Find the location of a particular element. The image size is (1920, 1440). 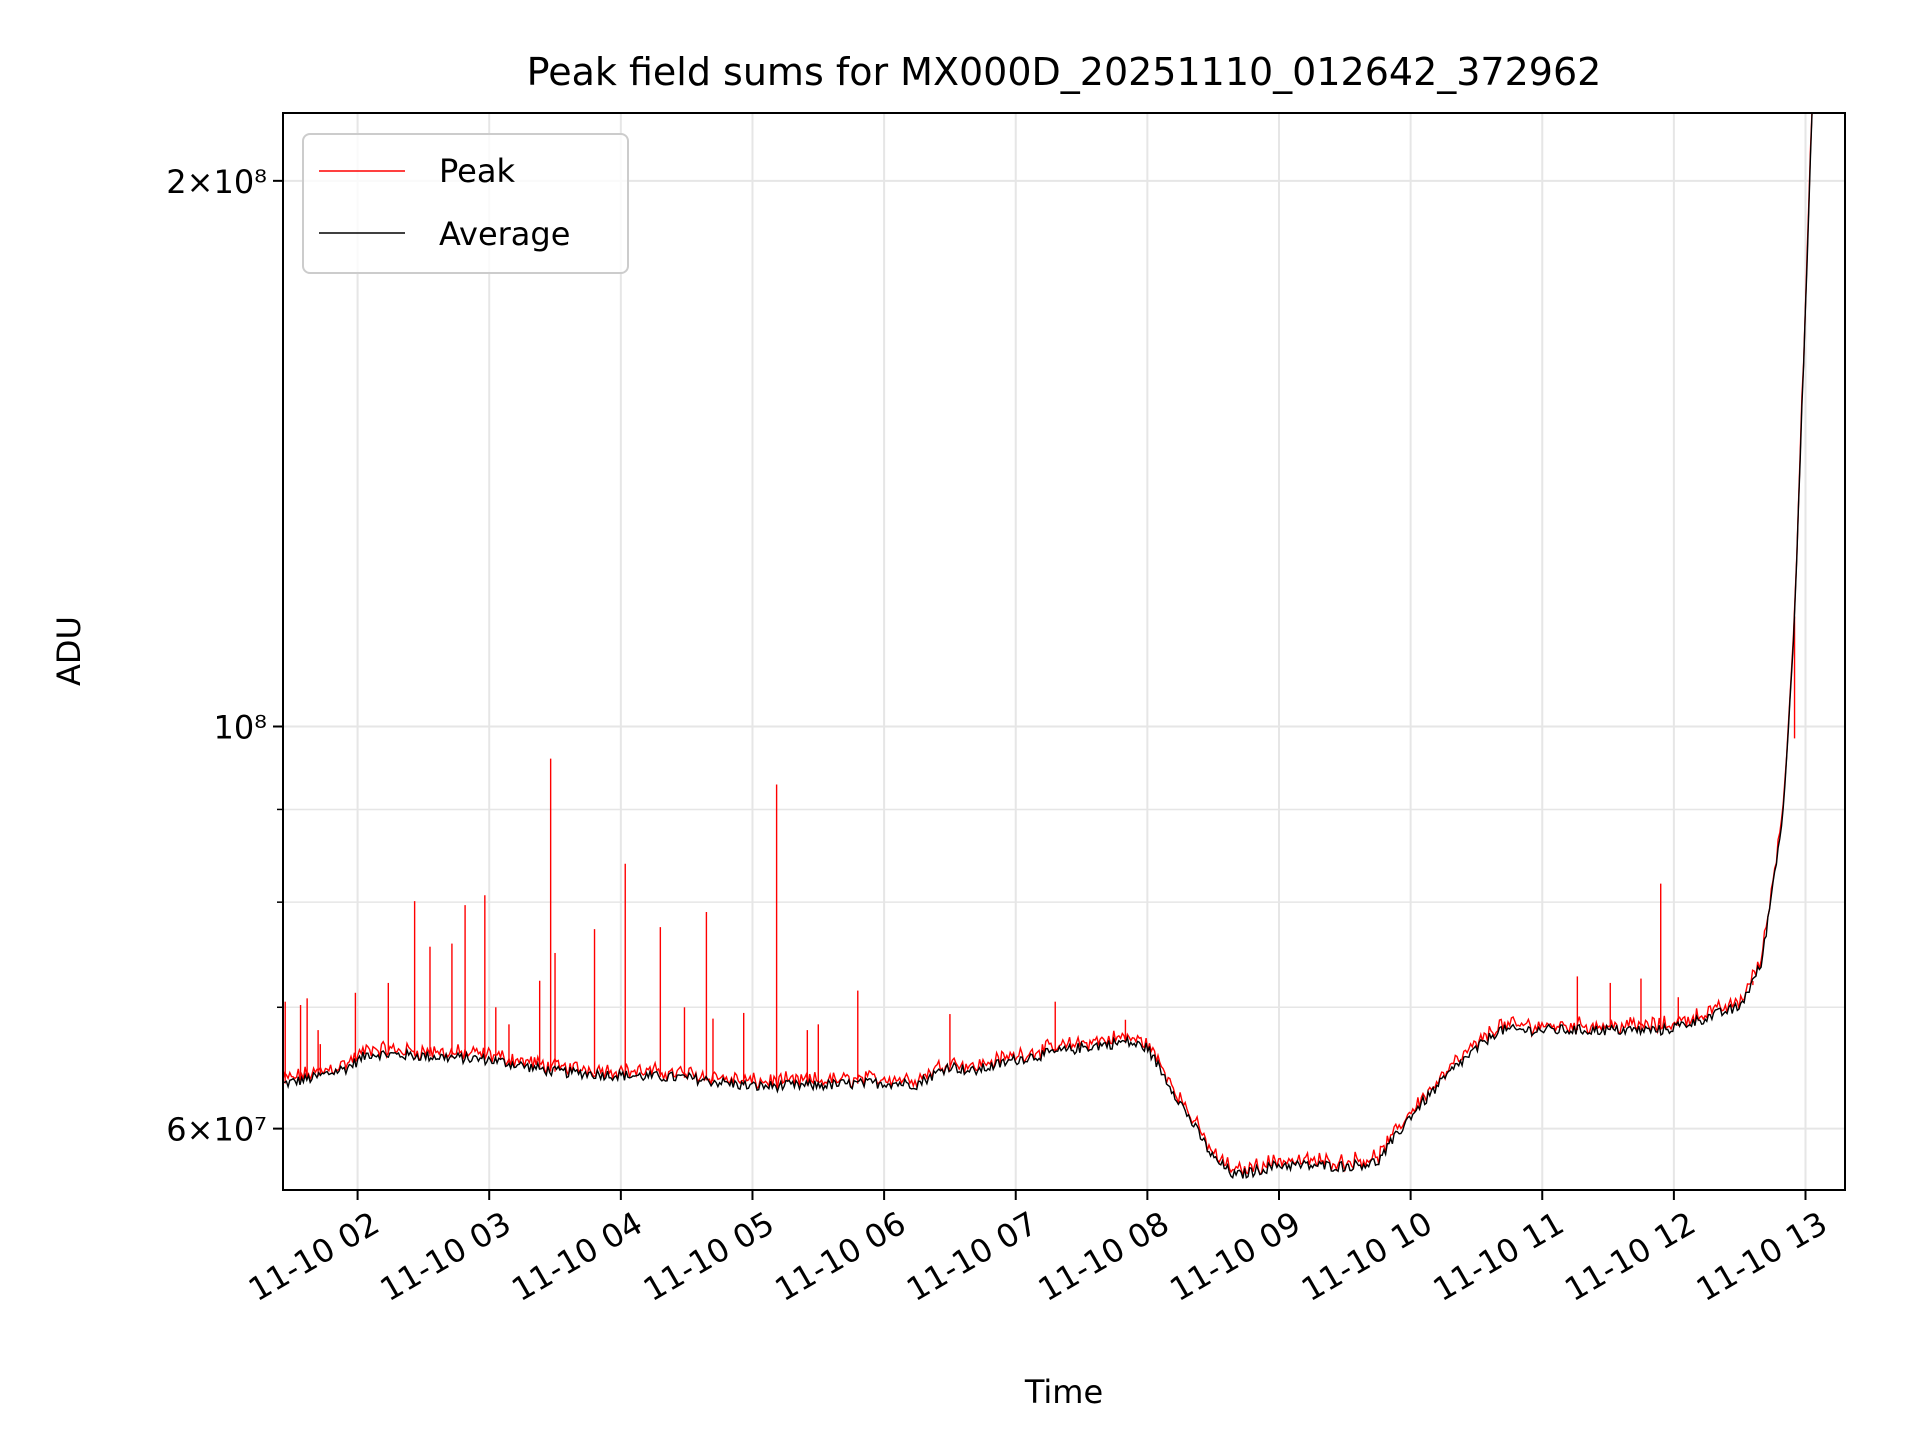

x-axis-label: Time is located at coordinates (1063, 1392).